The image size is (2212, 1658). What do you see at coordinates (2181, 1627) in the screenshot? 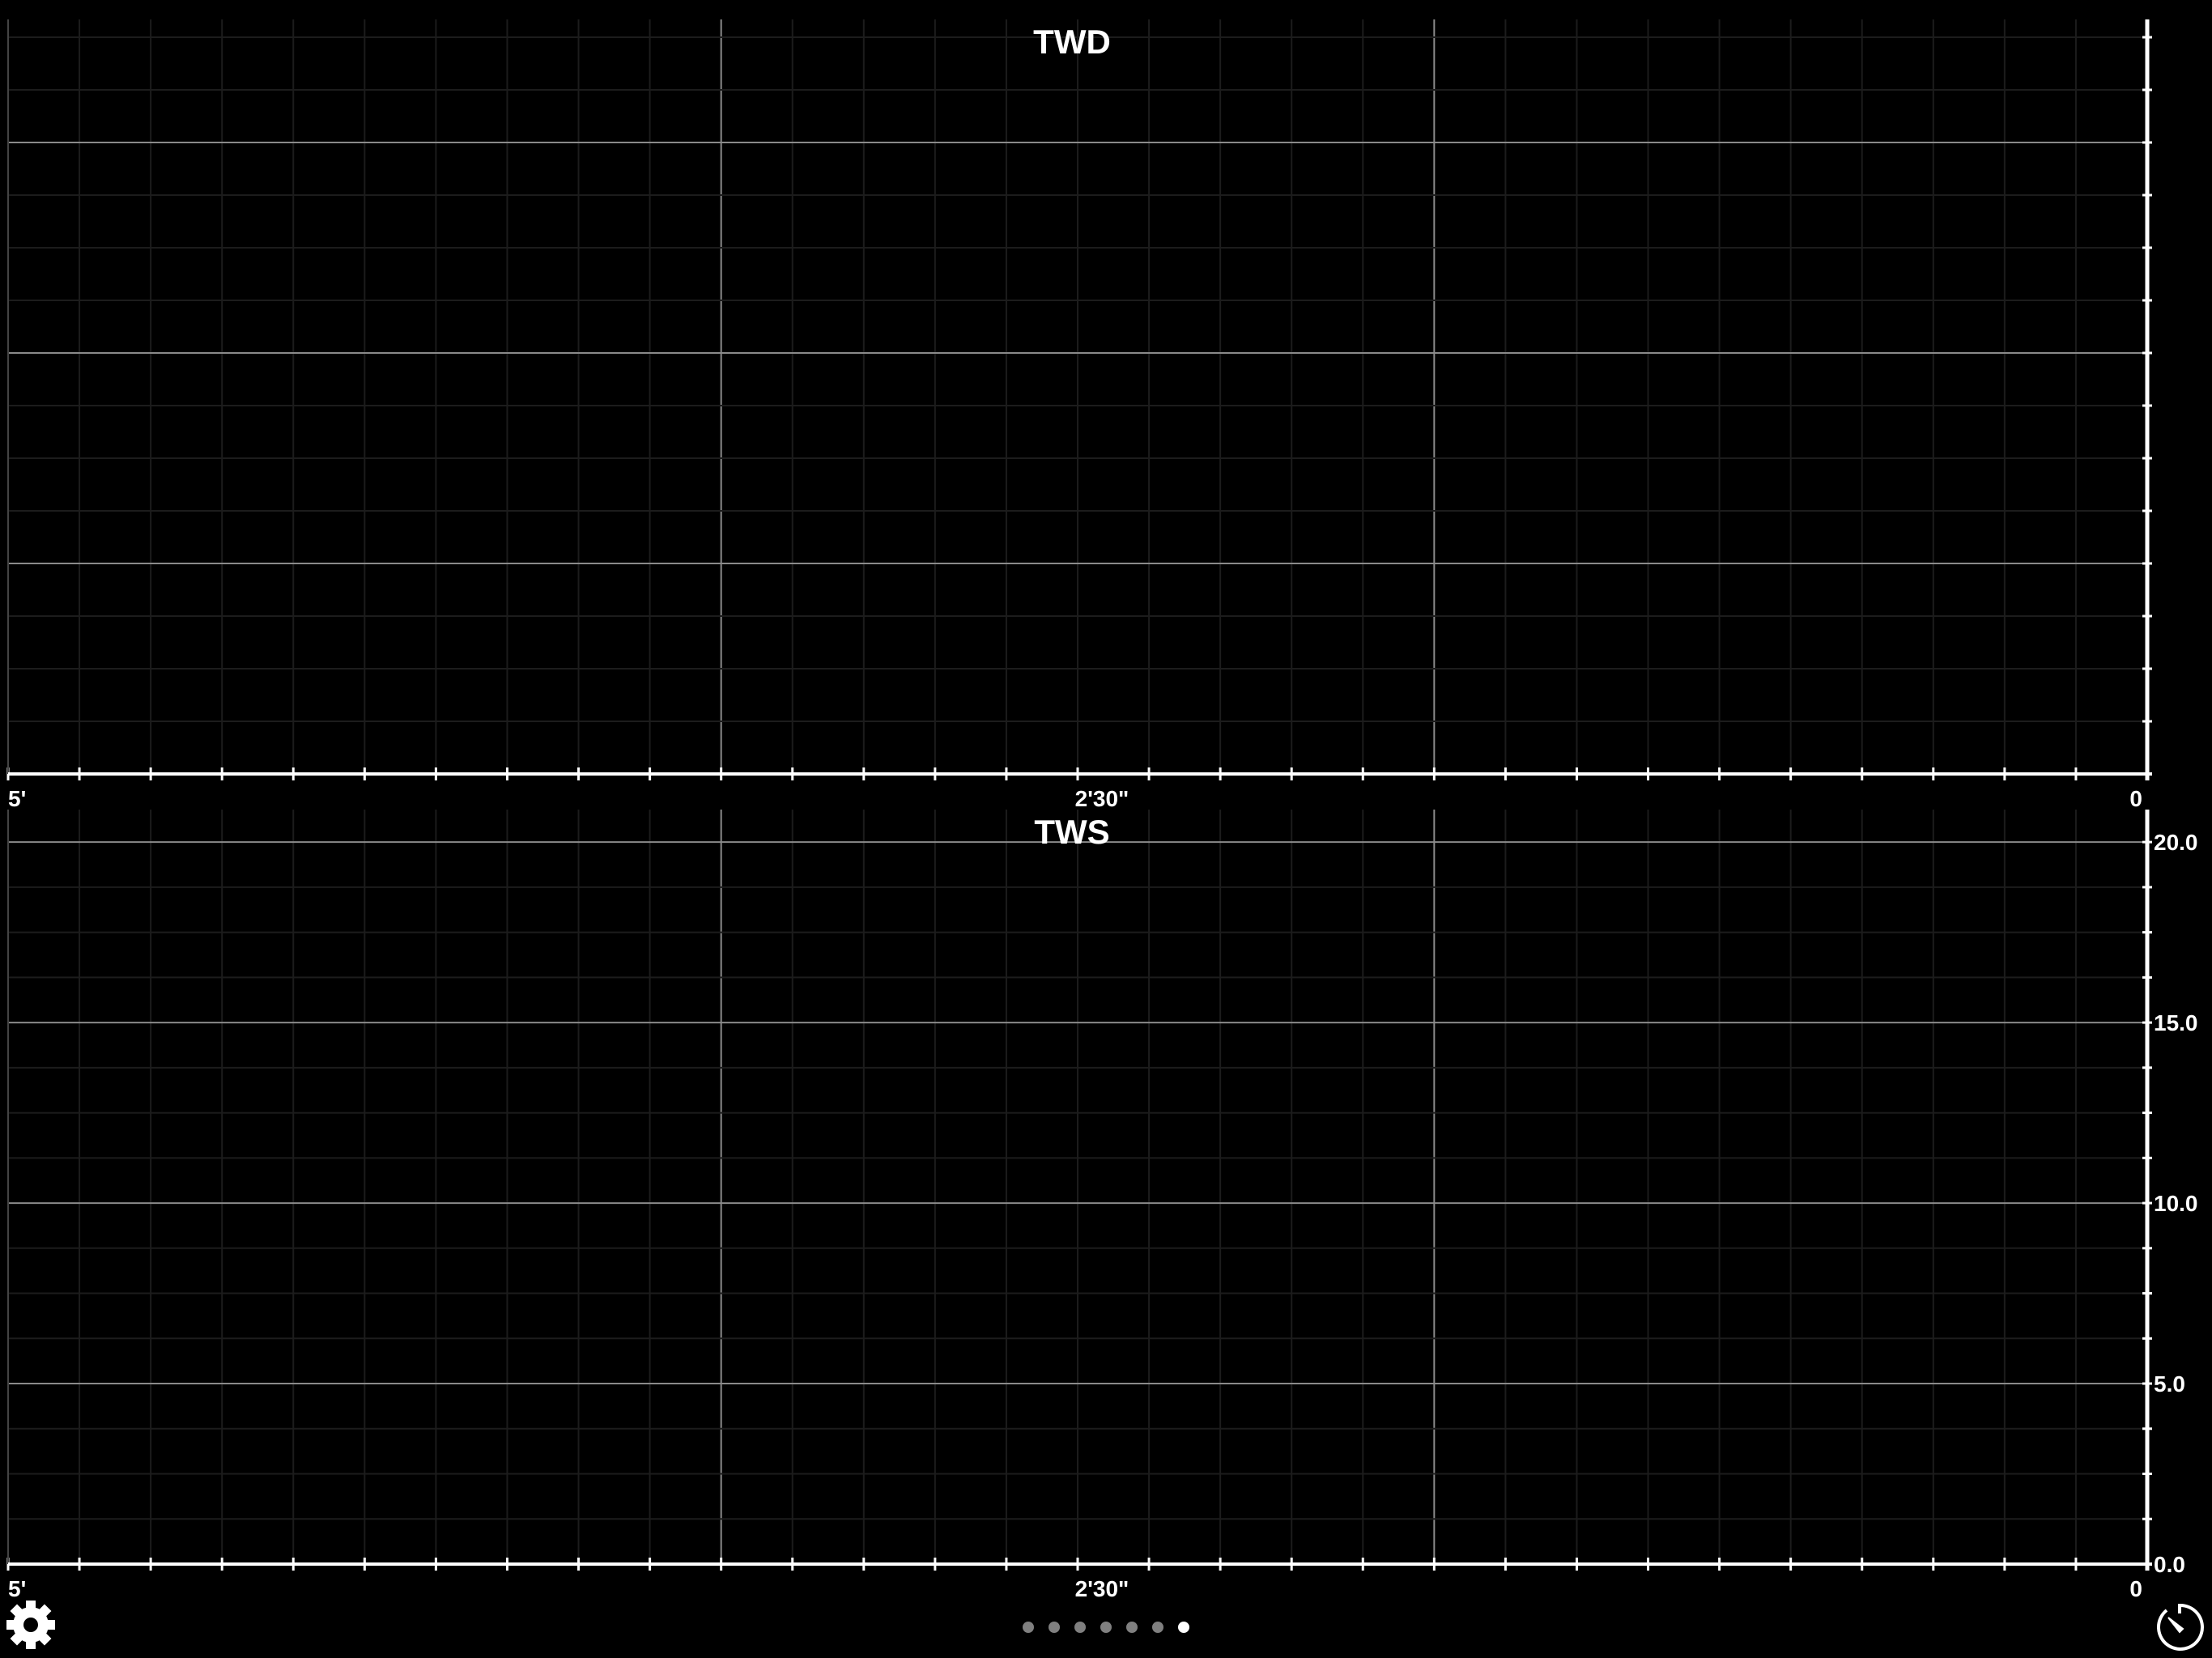
I see `stopwatch-icon` at bounding box center [2181, 1627].